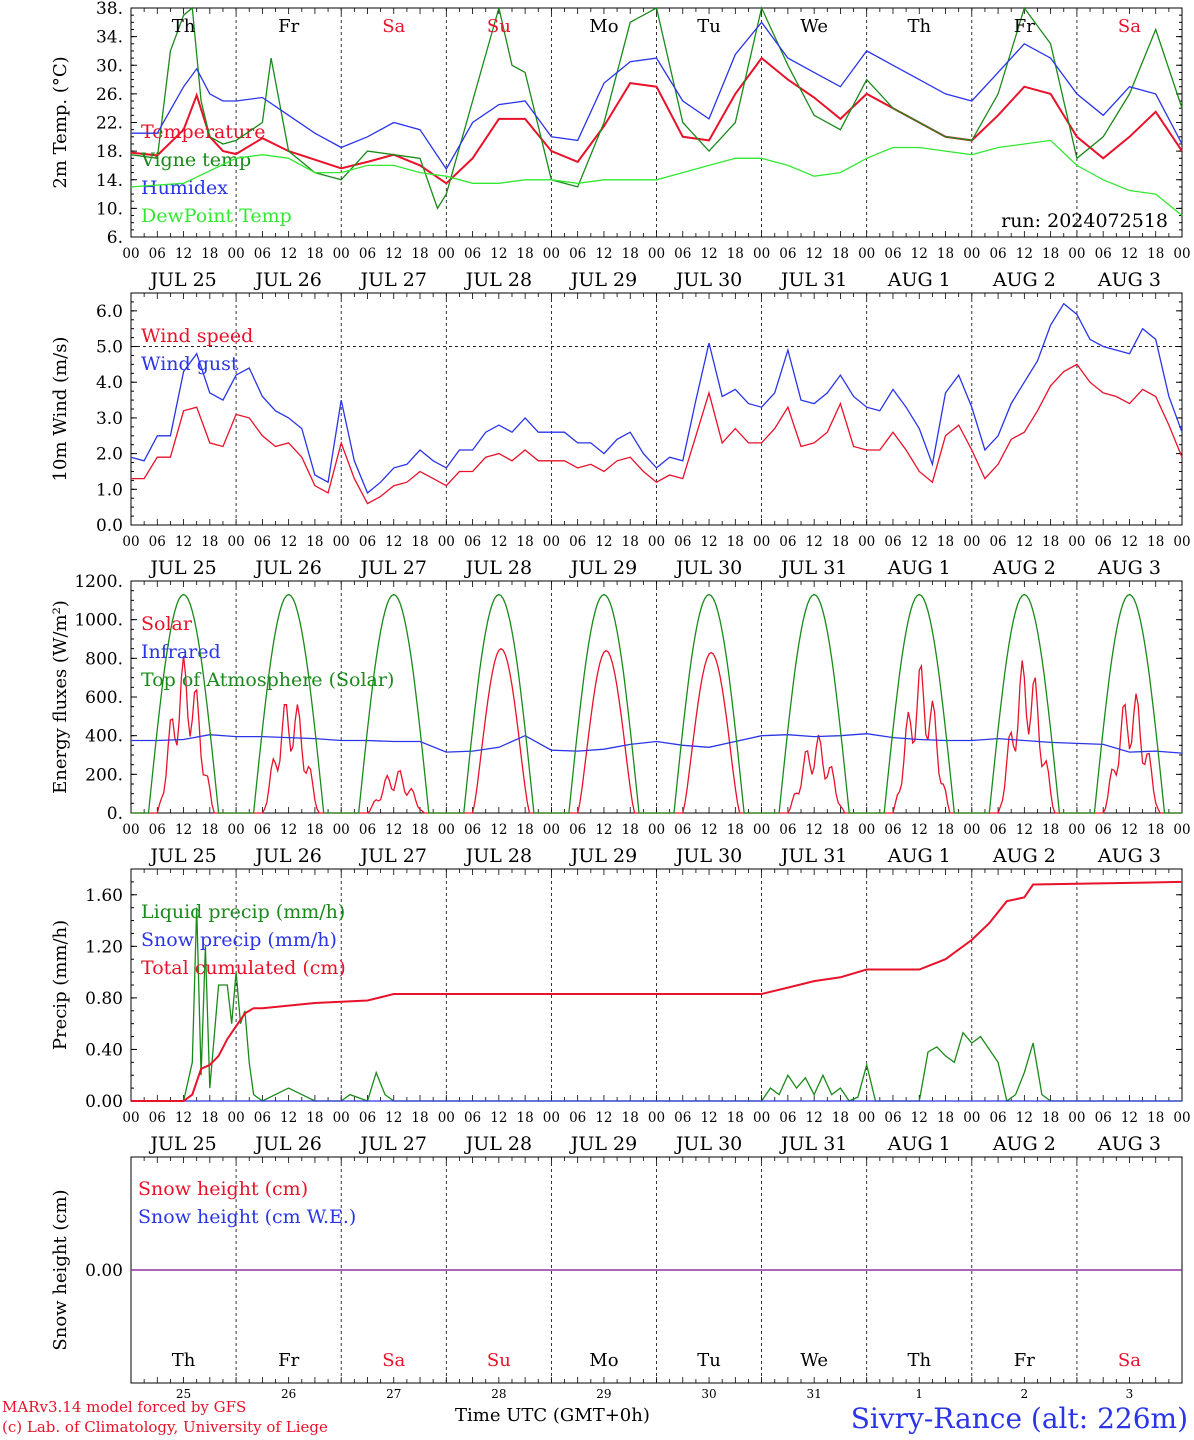 This screenshot has width=1194, height=1440. Describe the element at coordinates (60, 697) in the screenshot. I see `energy-ylabel: Energy fluxes (W/m²)` at that location.